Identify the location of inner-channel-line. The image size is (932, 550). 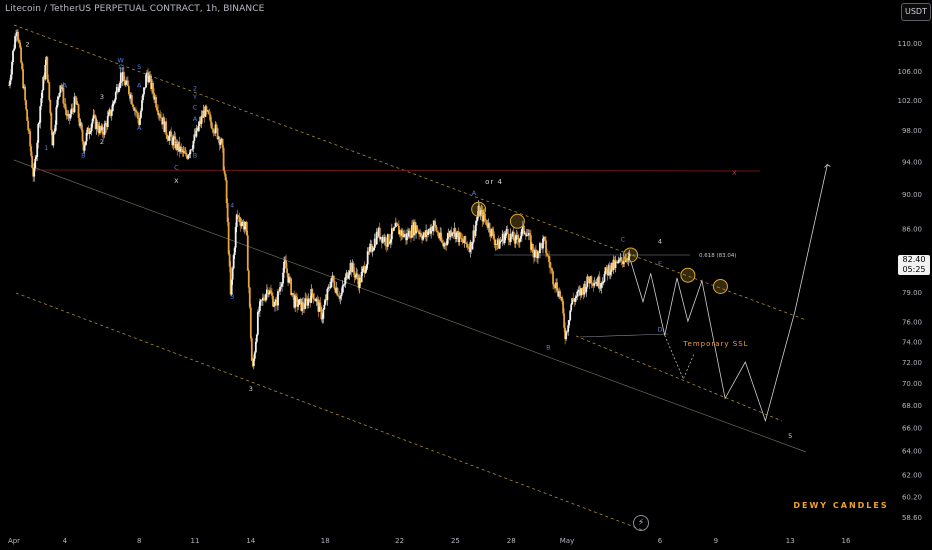
(679, 378).